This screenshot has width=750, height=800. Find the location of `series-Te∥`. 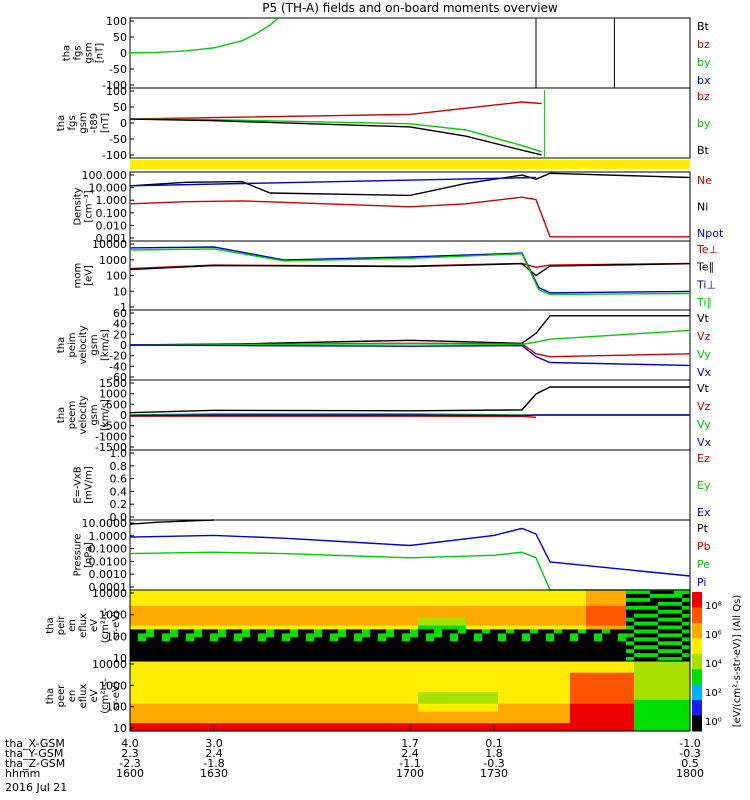

series-Te∥ is located at coordinates (410, 269).